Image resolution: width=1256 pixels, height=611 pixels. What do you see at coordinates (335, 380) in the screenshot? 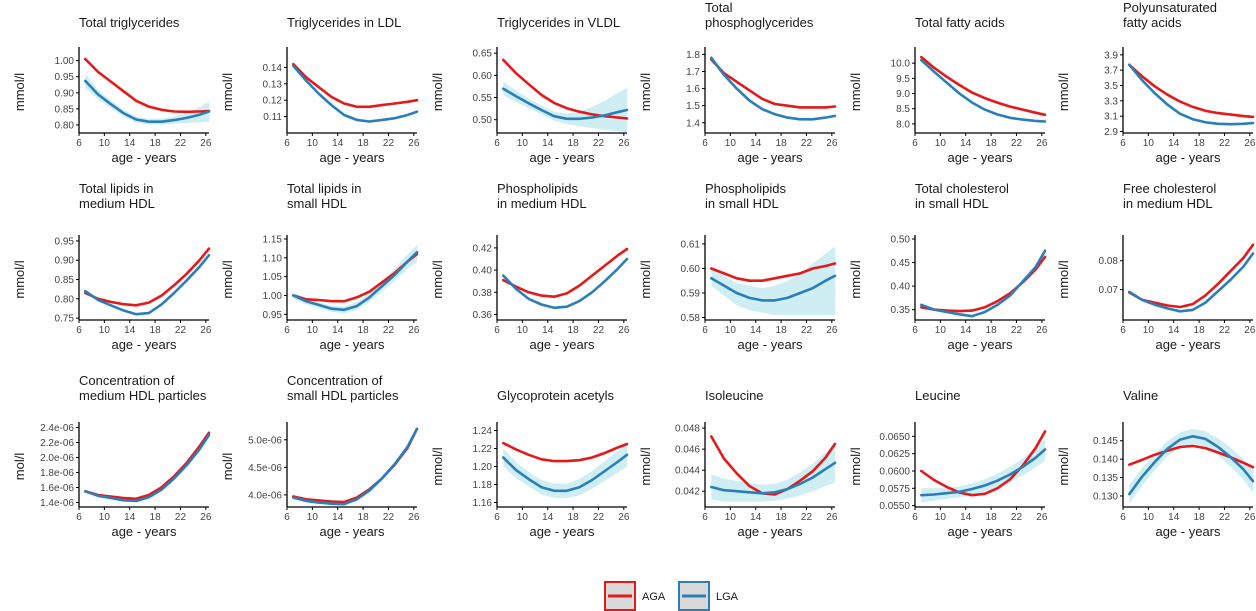
I see `panel-title: Concentration of` at bounding box center [335, 380].